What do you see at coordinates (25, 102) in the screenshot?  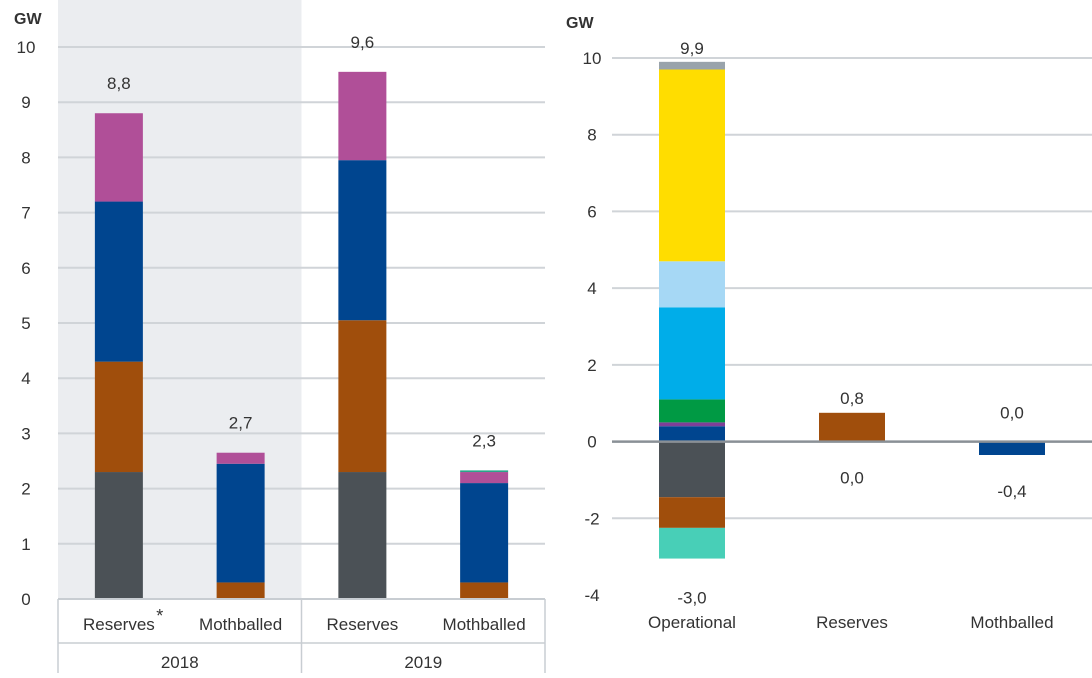 I see `y-tick-label: 9` at bounding box center [25, 102].